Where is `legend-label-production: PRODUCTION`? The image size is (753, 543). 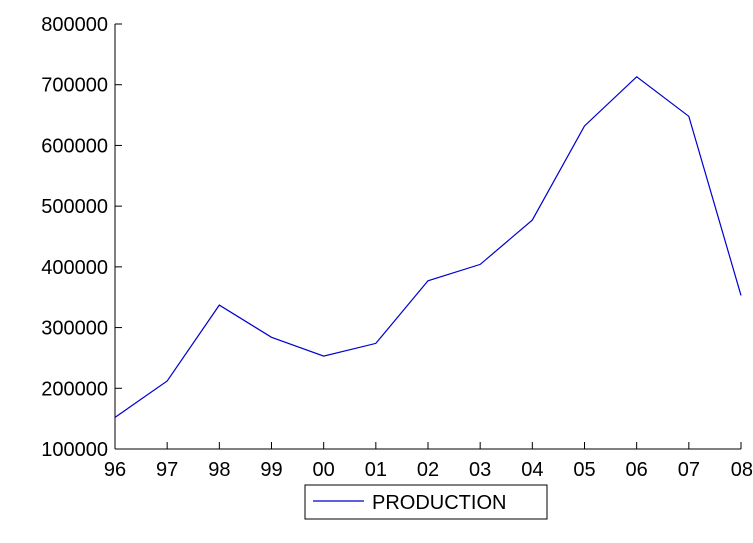
legend-label-production: PRODUCTION is located at coordinates (439, 503).